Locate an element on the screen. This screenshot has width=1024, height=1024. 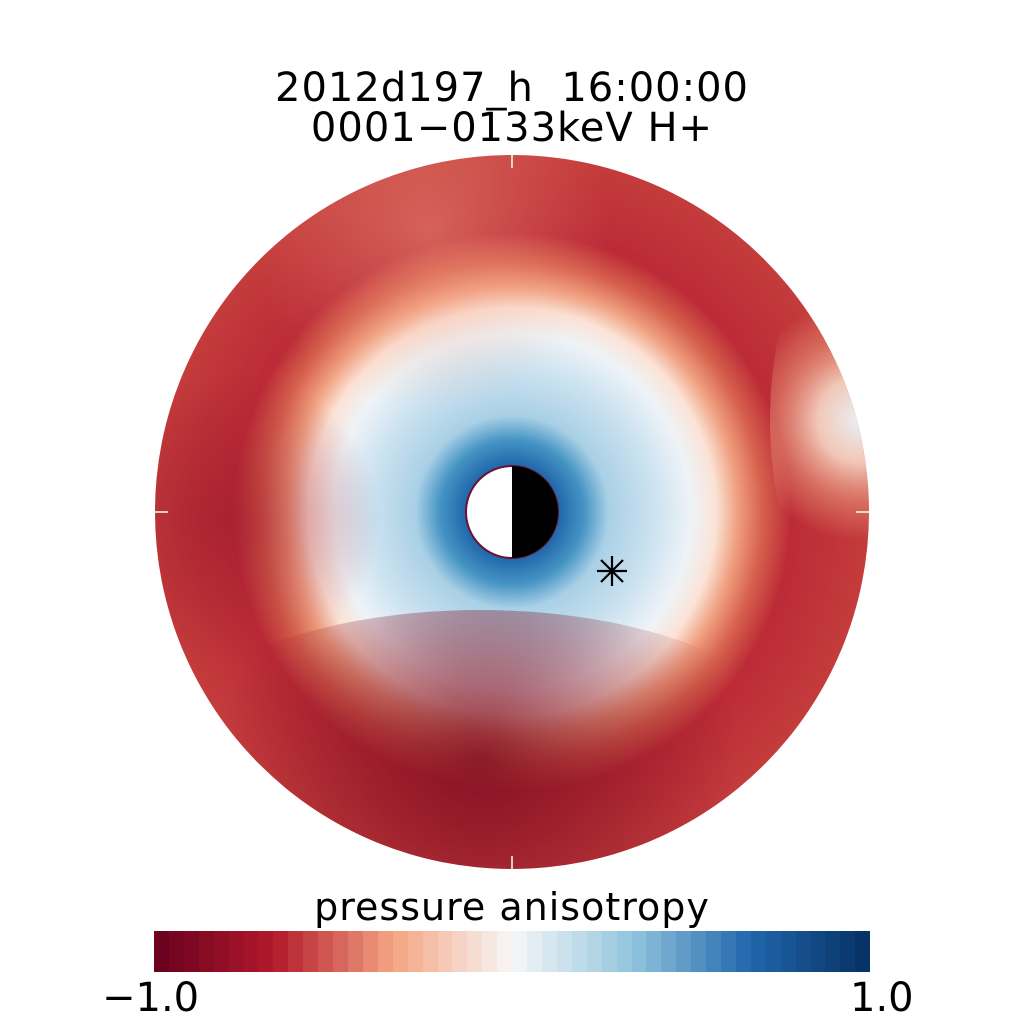
colorbar-min-label: −1.0 is located at coordinates (151, 998).